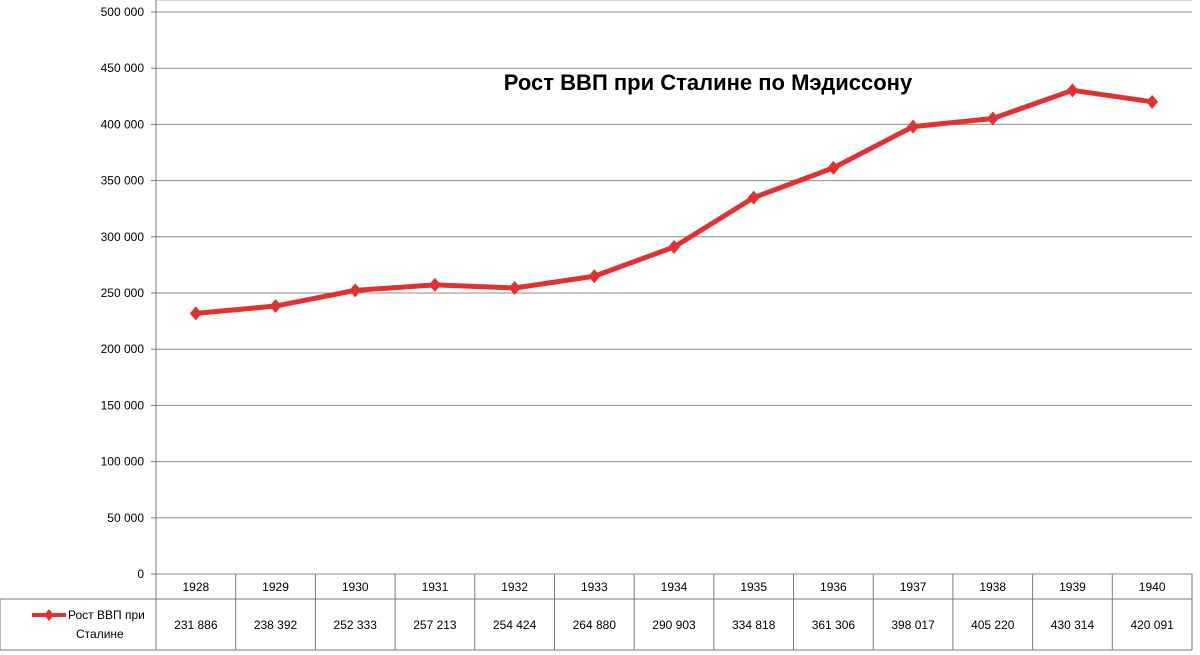 The image size is (1200, 655). Describe the element at coordinates (515, 625) in the screenshot. I see `data-table-cell: 254 424` at that location.